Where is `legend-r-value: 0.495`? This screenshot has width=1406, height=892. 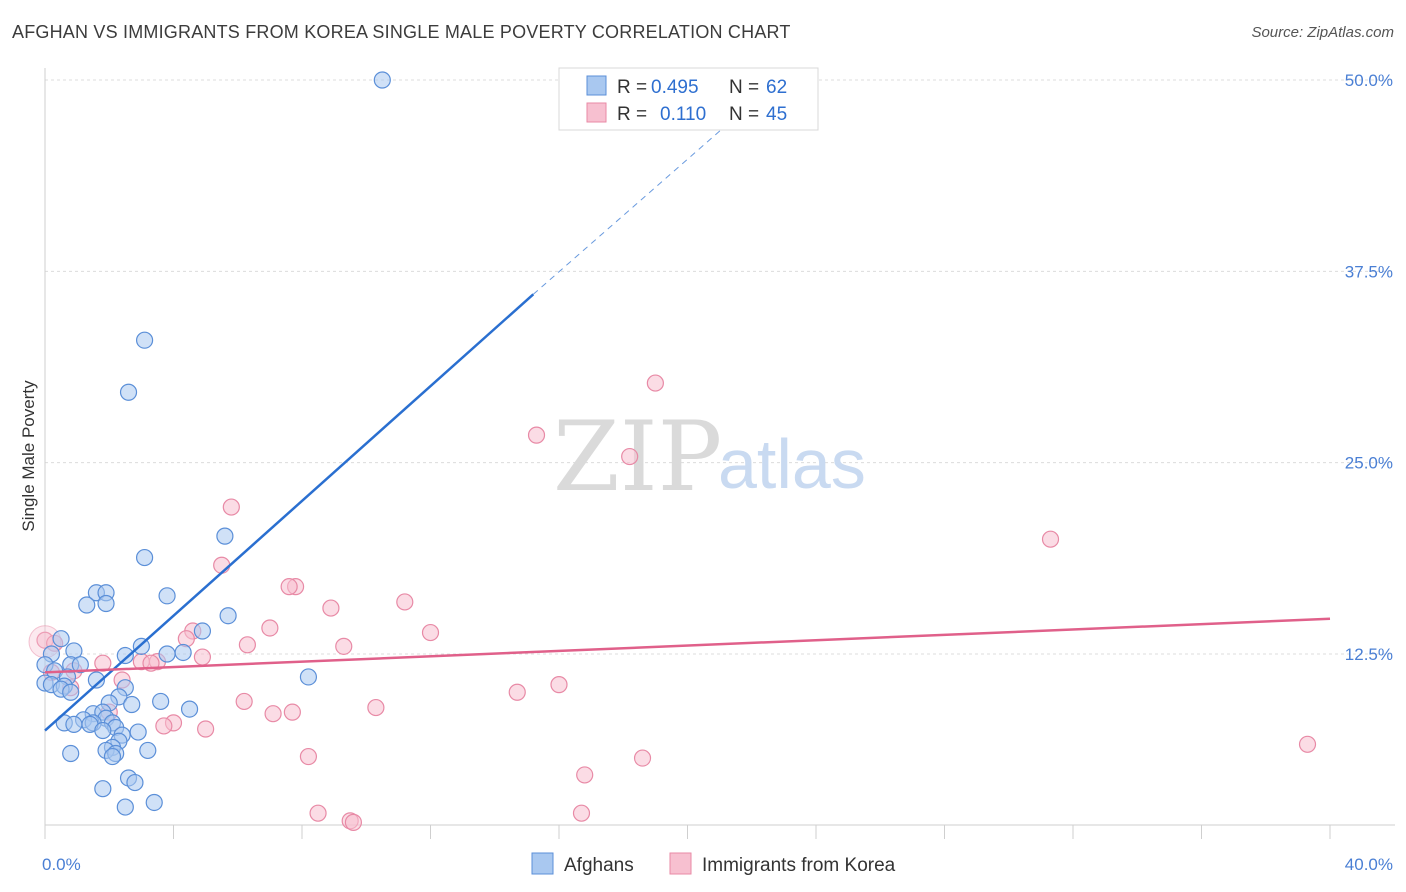
legend-r-value: 0.495 is located at coordinates (675, 87).